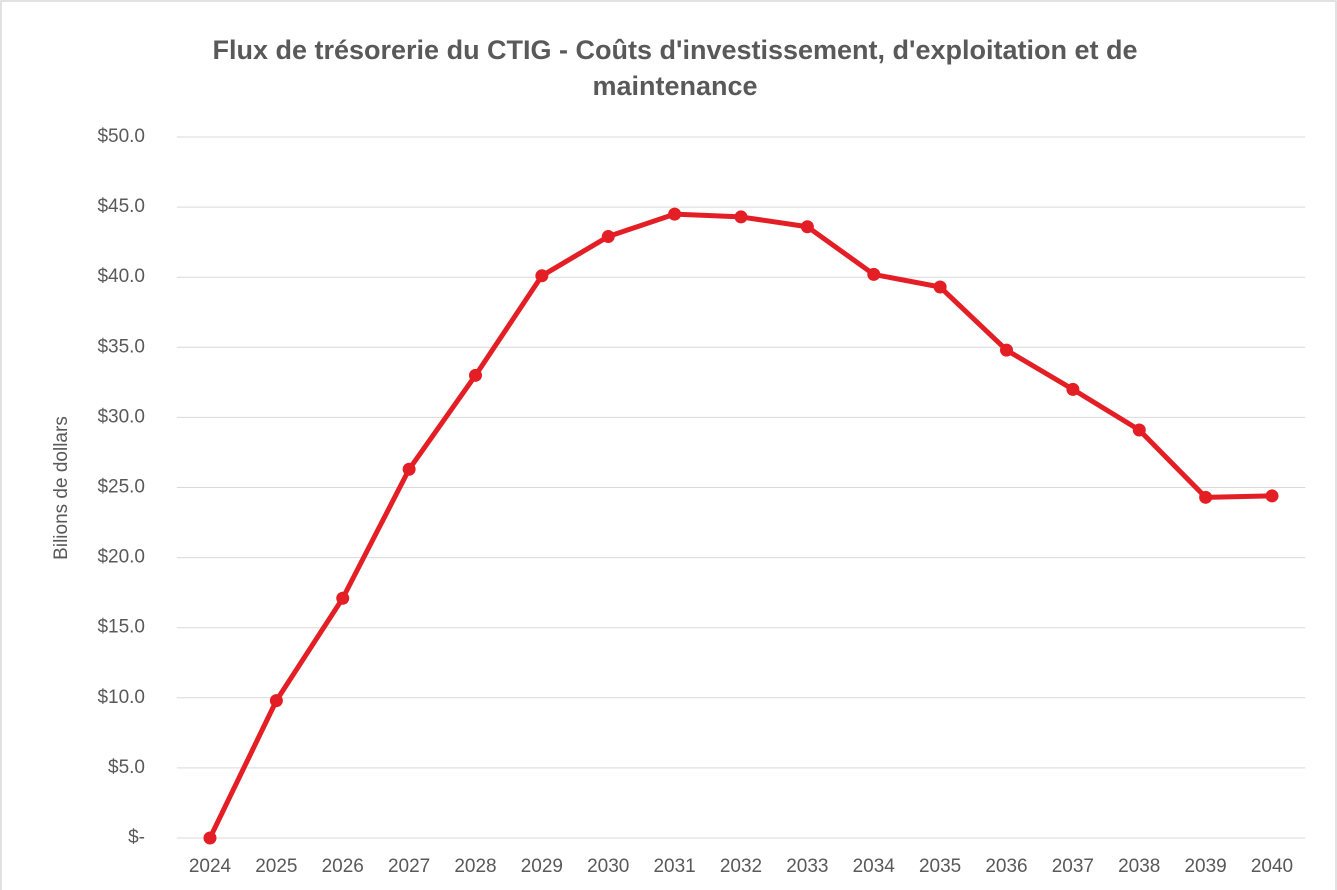 The height and width of the screenshot is (890, 1337). Describe the element at coordinates (1073, 866) in the screenshot. I see `x-tick-label: 2037` at that location.